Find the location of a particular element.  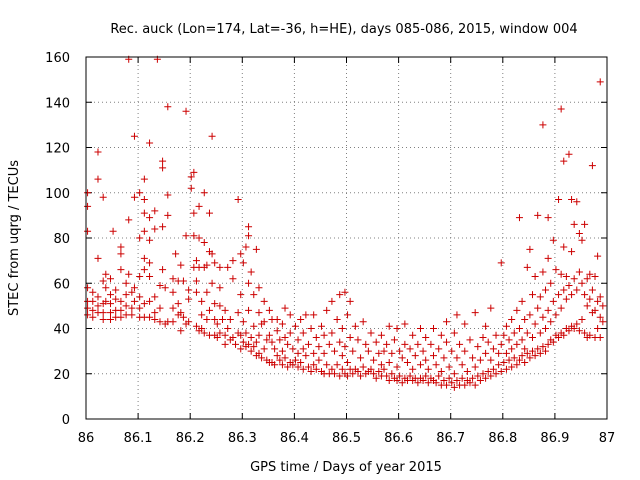

x-tick-labels: 86 86.1 86.2 86.3 86.4 86.5 86.6 86.7 86.8 86.9 87 is located at coordinates (347, 438).